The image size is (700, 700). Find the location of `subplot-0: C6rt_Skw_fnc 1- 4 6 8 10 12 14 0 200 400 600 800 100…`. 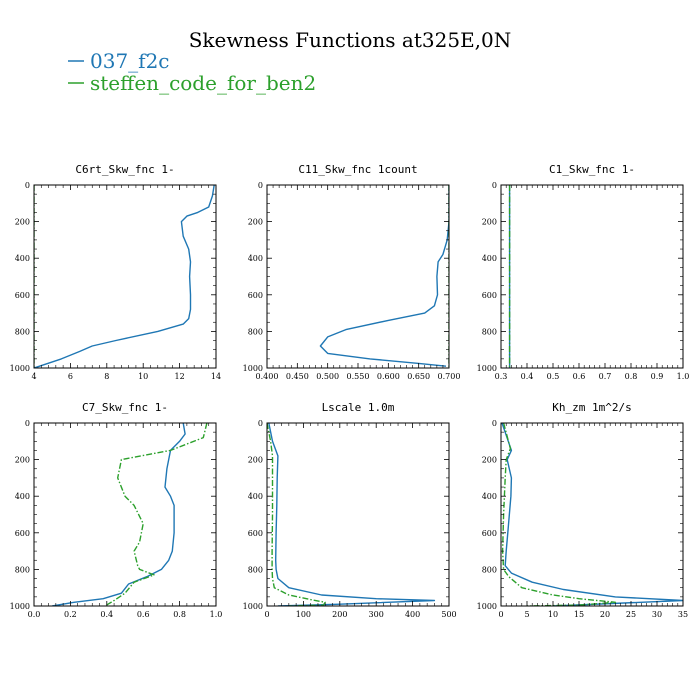

subplot-0: C6rt_Skw_fnc 1- 4 6 8 10 12 14 0 200 400 600 800 100… is located at coordinates (115, 272).